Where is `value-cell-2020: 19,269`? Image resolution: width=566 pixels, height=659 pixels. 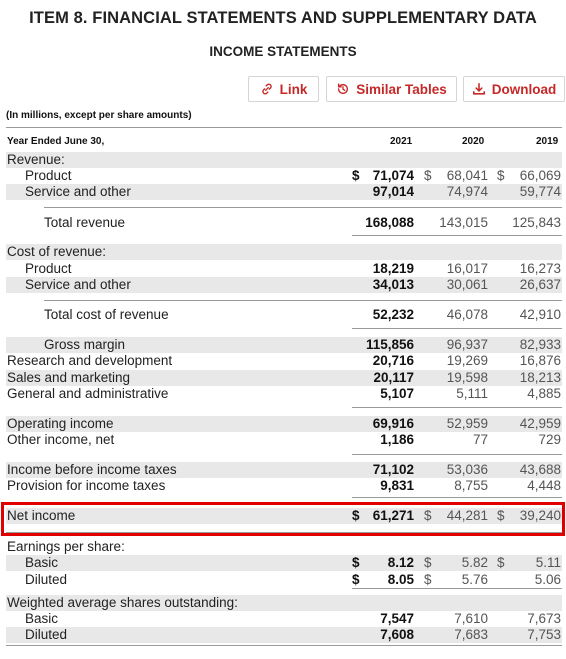 value-cell-2020: 19,269 is located at coordinates (456, 361).